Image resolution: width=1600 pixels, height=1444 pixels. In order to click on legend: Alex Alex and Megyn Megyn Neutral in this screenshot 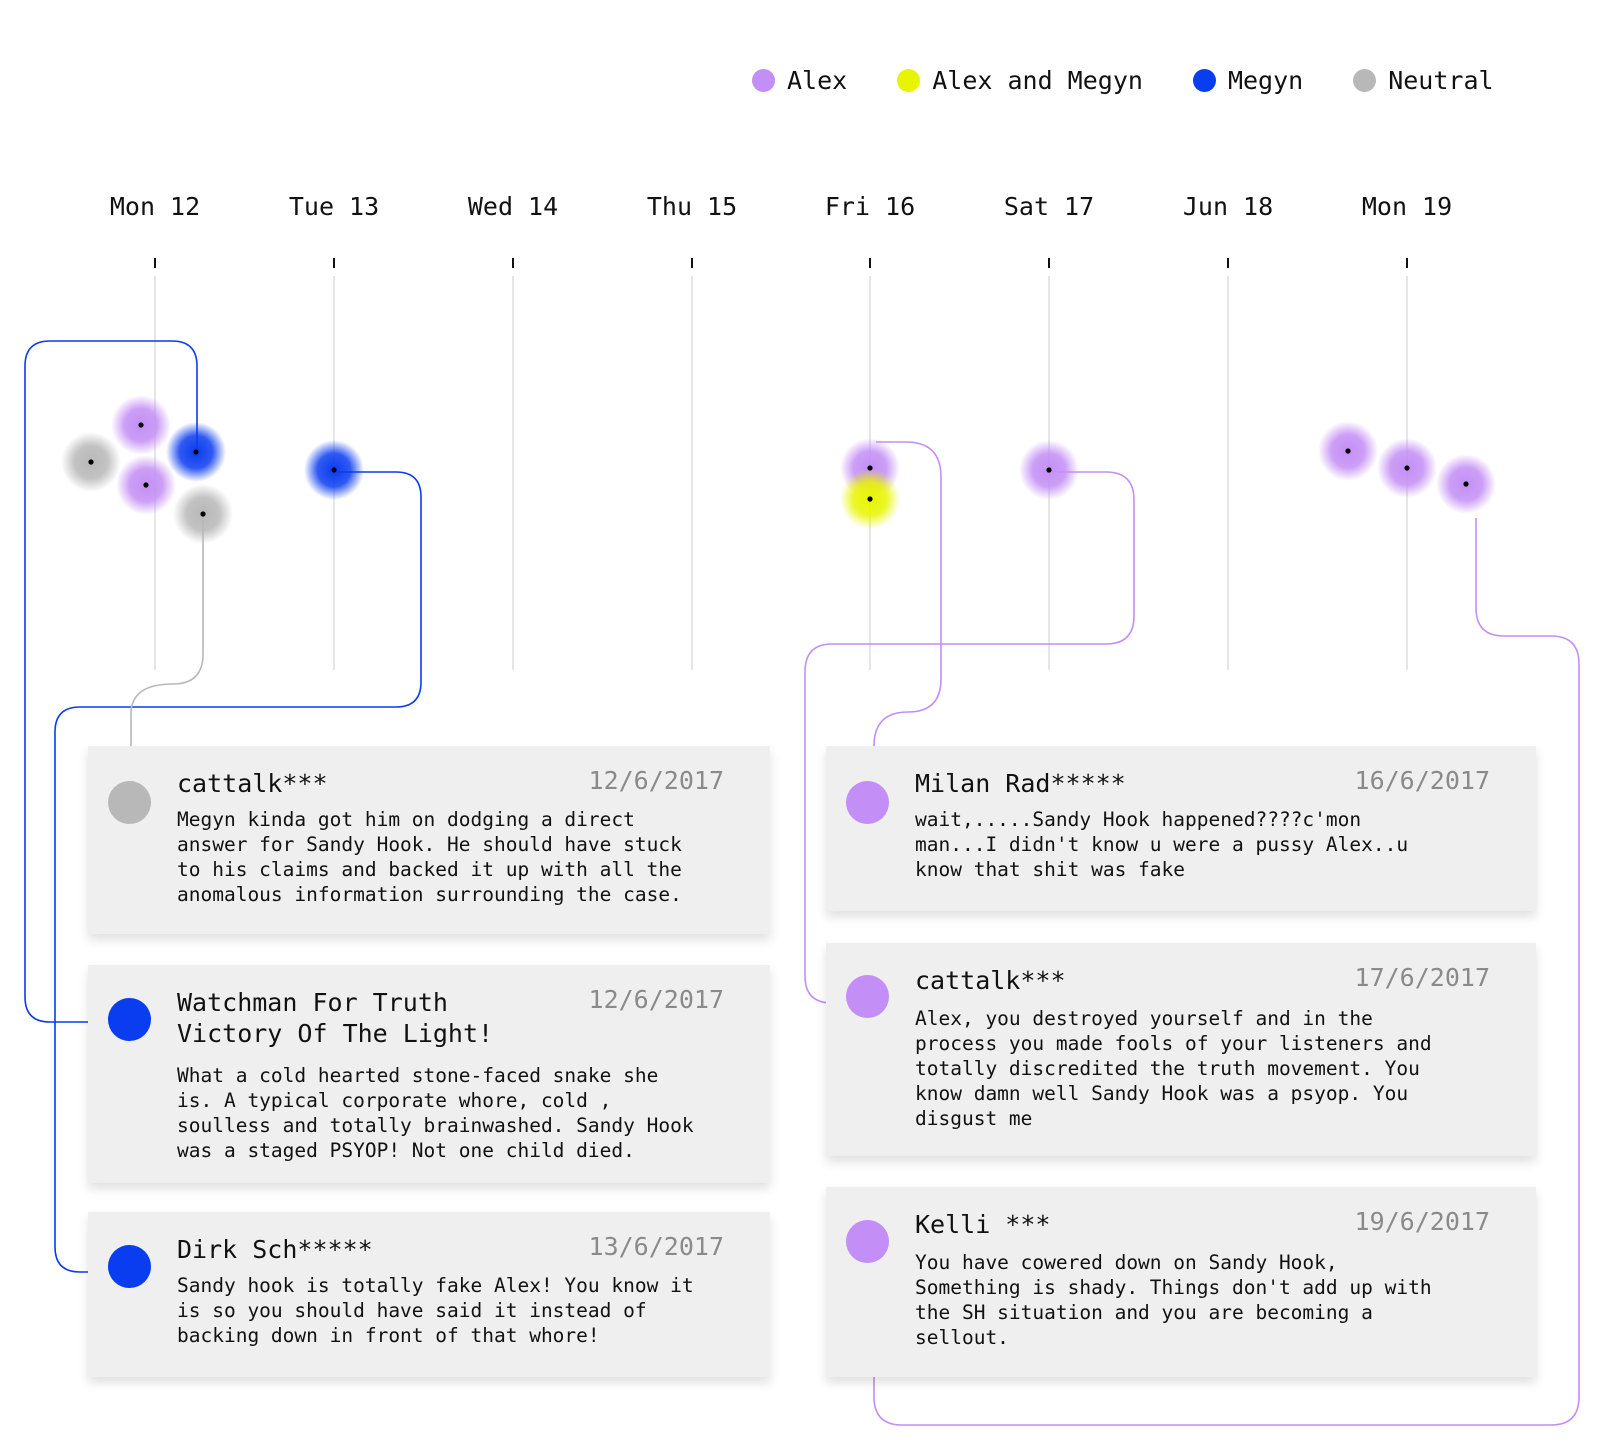, I will do `click(1123, 80)`.